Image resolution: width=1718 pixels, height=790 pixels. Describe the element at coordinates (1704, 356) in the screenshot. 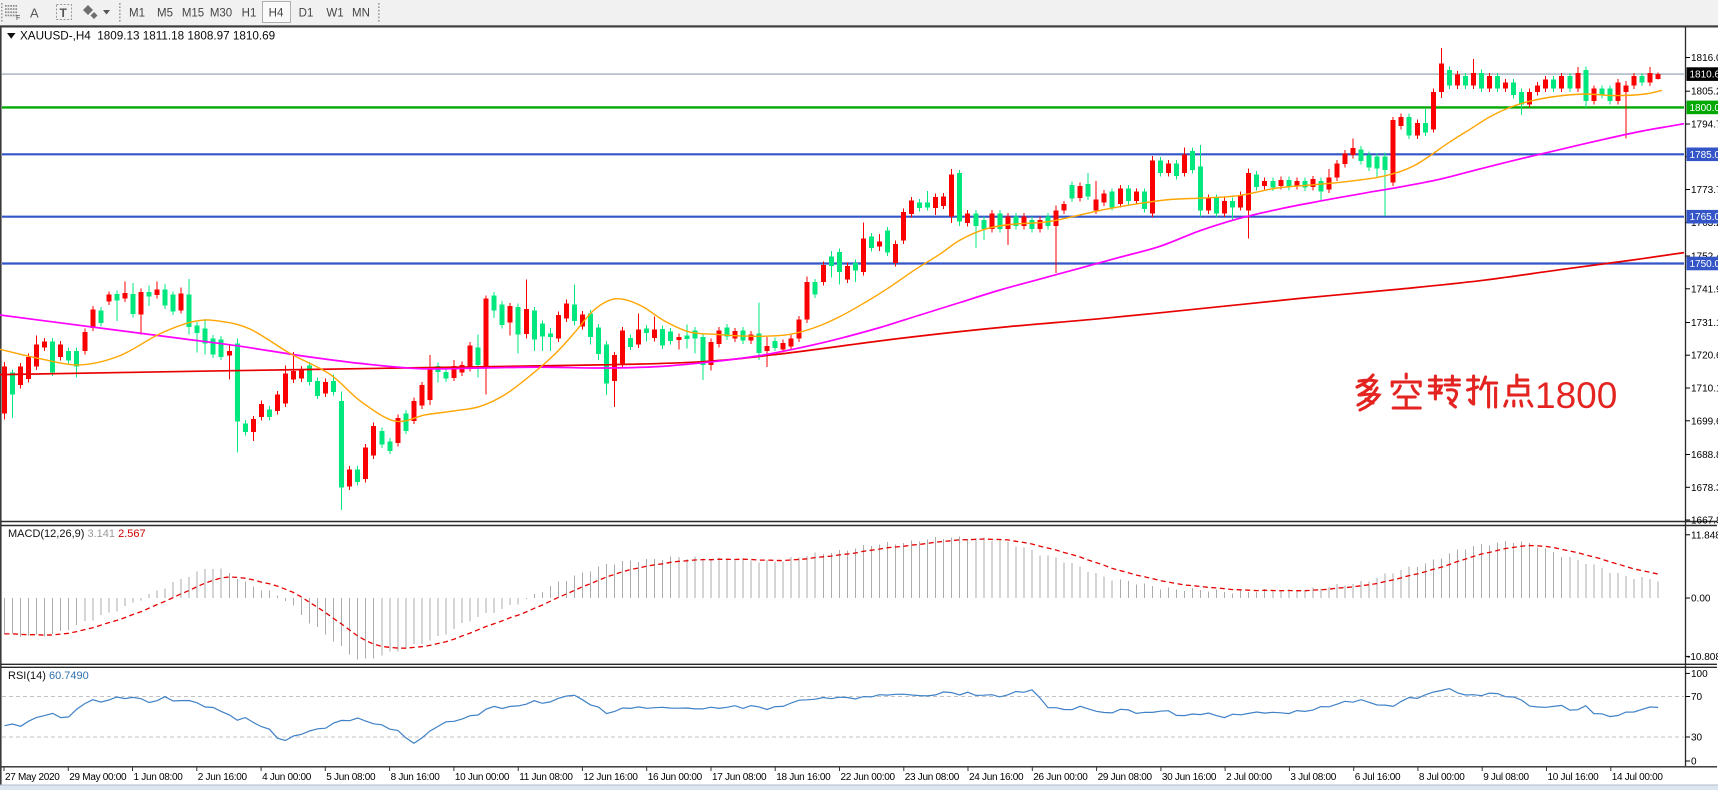

I see `svg-text: 1720.6` at that location.